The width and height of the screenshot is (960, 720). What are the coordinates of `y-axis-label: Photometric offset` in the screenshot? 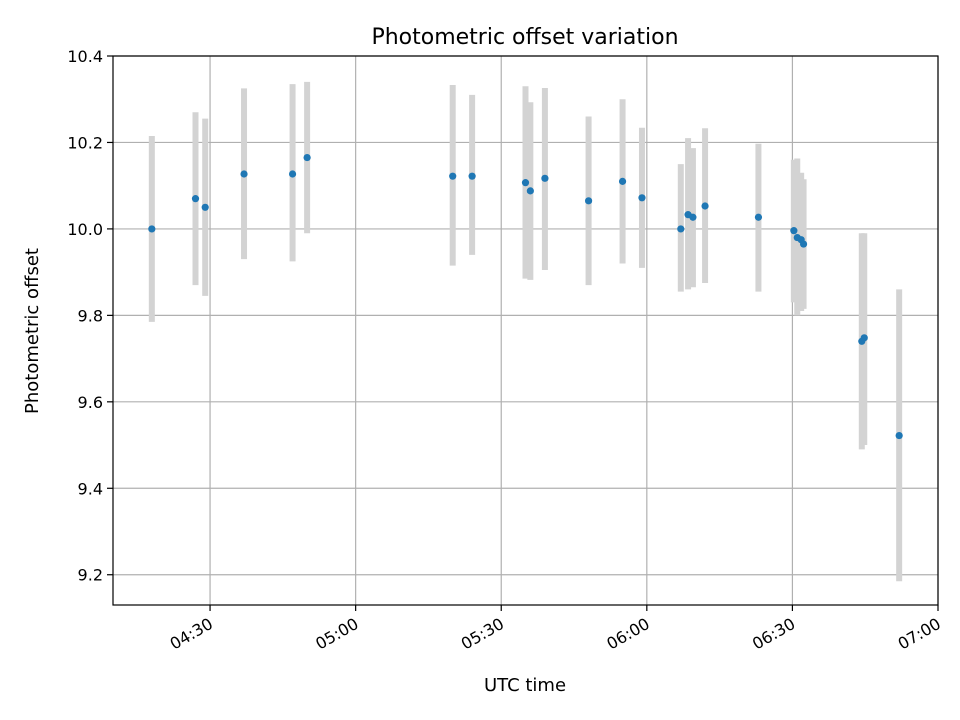 It's located at (32, 331).